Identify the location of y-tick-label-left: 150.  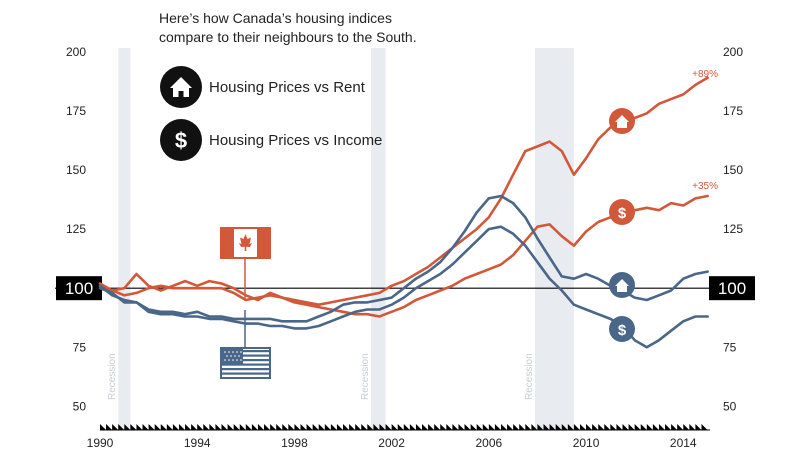
(76, 170).